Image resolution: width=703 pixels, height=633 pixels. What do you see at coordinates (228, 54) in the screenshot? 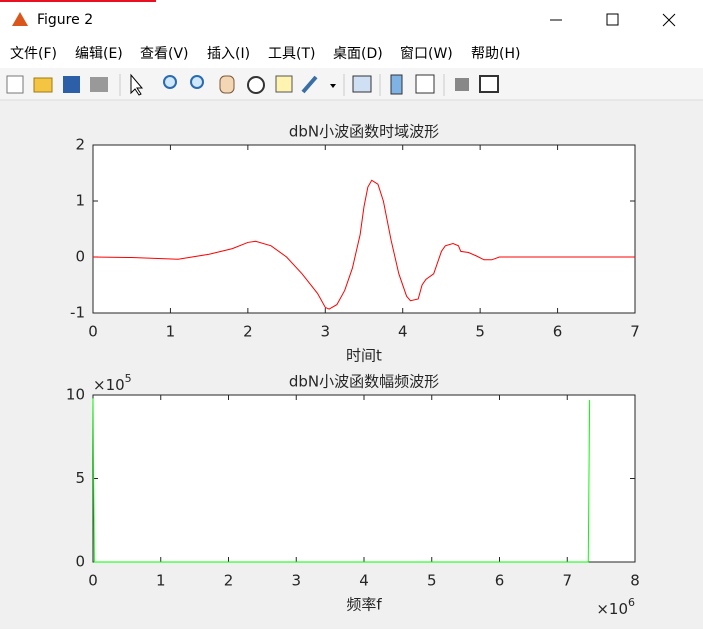
I see `menu-item: 插入(I)` at bounding box center [228, 54].